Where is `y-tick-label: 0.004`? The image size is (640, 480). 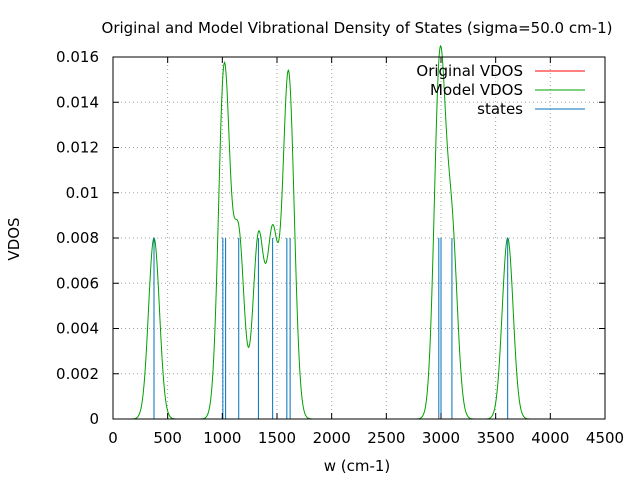
y-tick-label: 0.004 is located at coordinates (77, 329).